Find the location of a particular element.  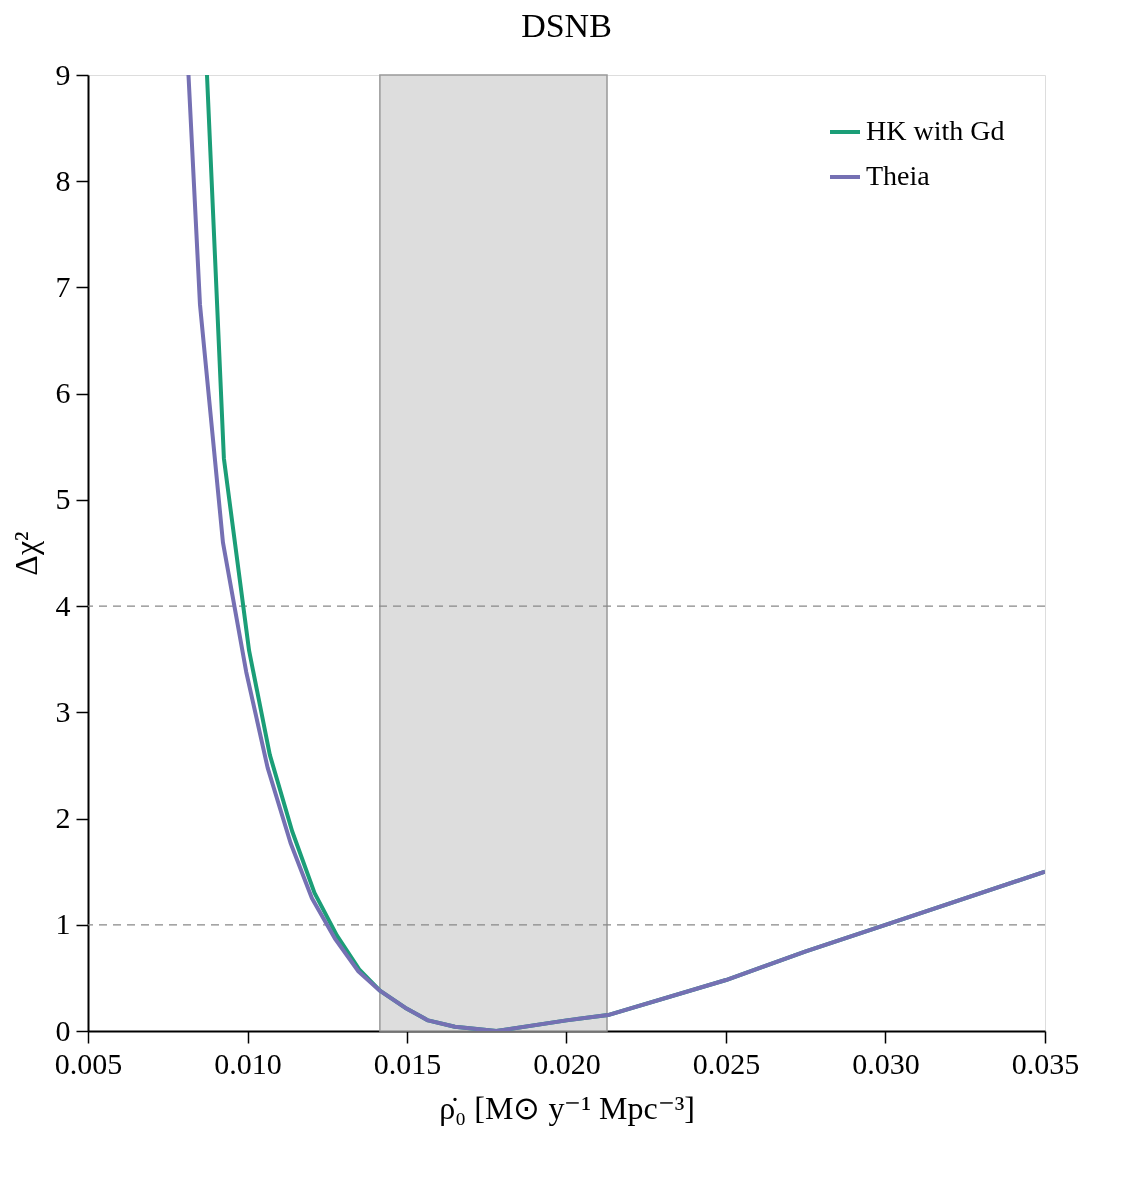

y-tick-label: 7 is located at coordinates (63, 286).